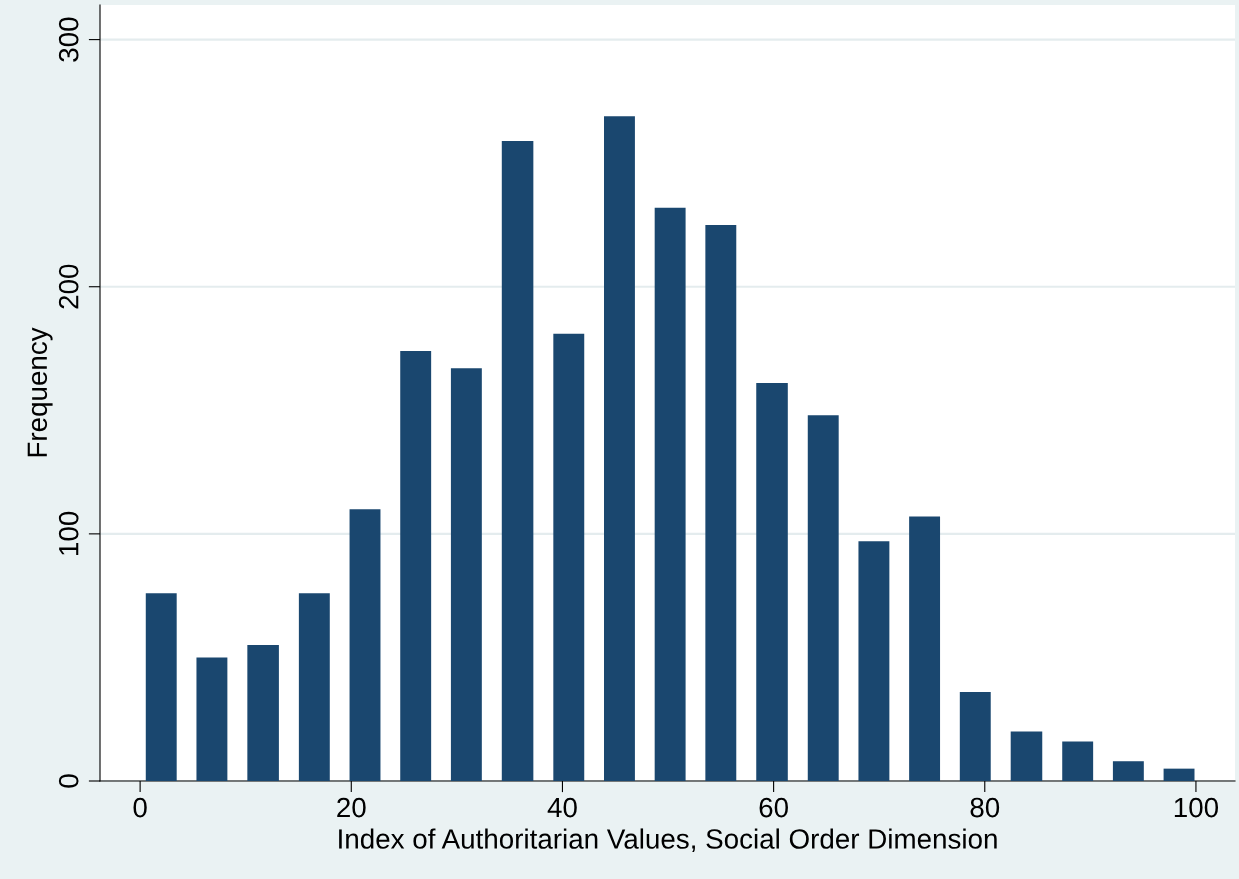 Image resolution: width=1239 pixels, height=879 pixels. Describe the element at coordinates (351, 807) in the screenshot. I see `x-tick-label: 20` at that location.